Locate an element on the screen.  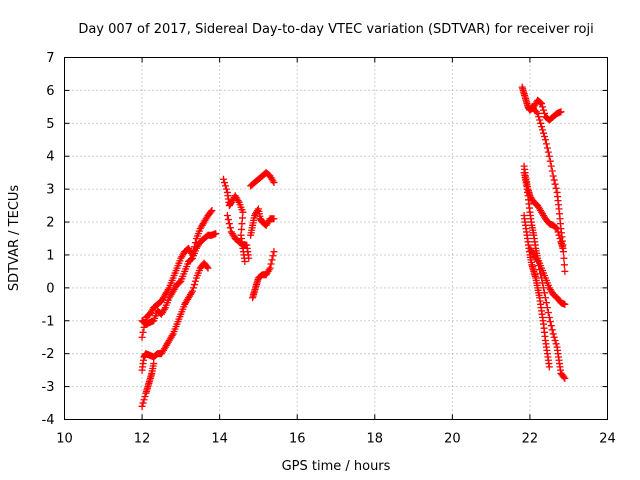
x-axis-label: GPS time / hours is located at coordinates (336, 466).